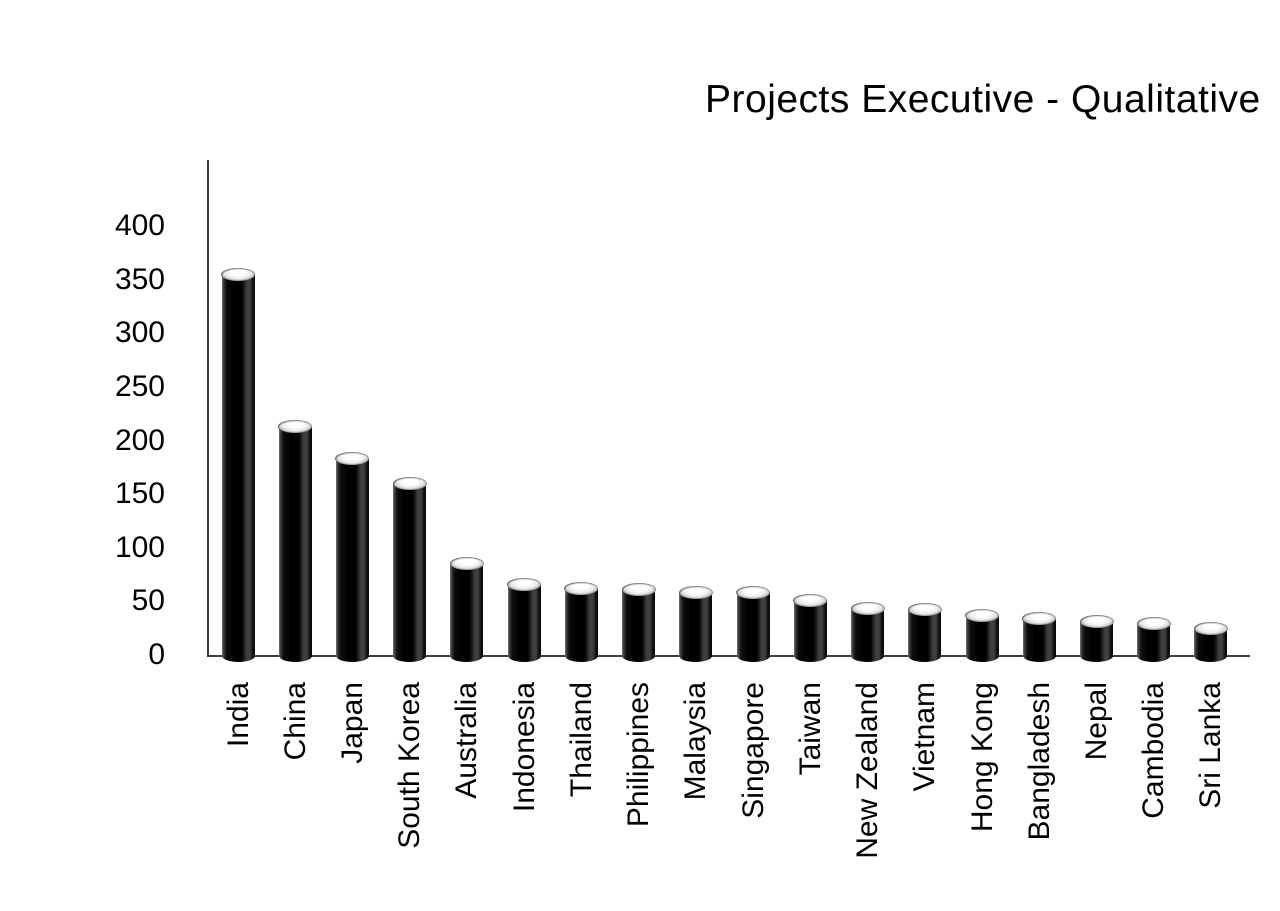 This screenshot has height=911, width=1280. I want to click on x-axis-label-nepal: Nepal, so click(1097, 721).